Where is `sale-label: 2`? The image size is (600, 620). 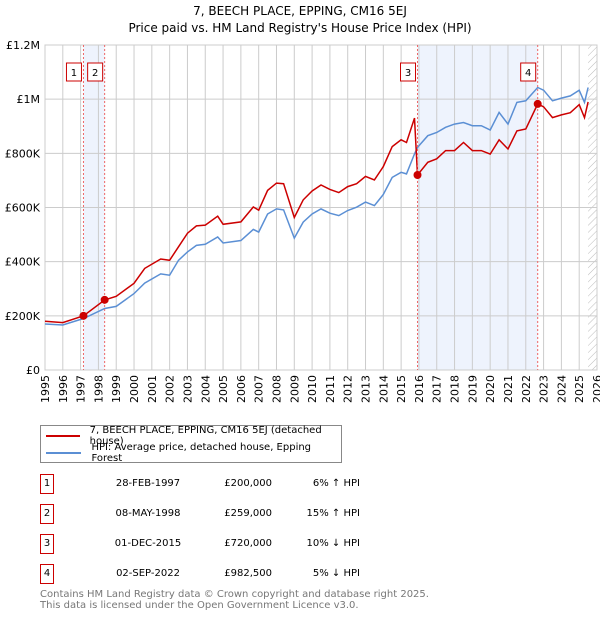
sale-label: 2 is located at coordinates (95, 73).